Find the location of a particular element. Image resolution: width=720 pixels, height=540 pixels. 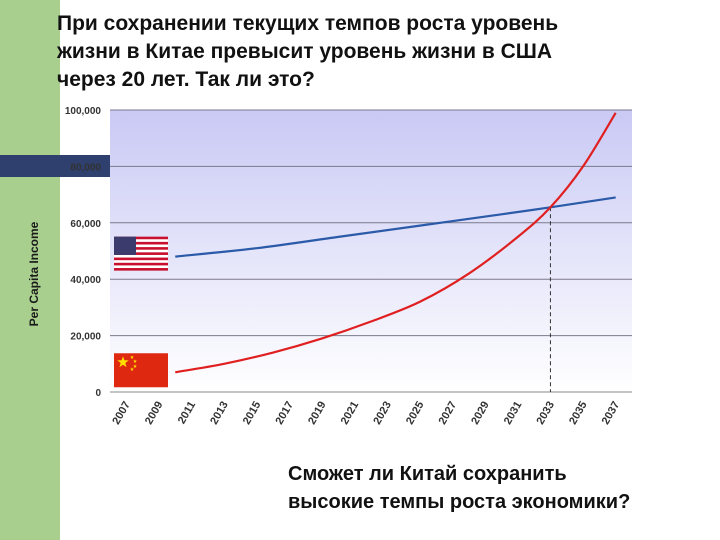

x-tick-label: 2021 is located at coordinates (350, 413).